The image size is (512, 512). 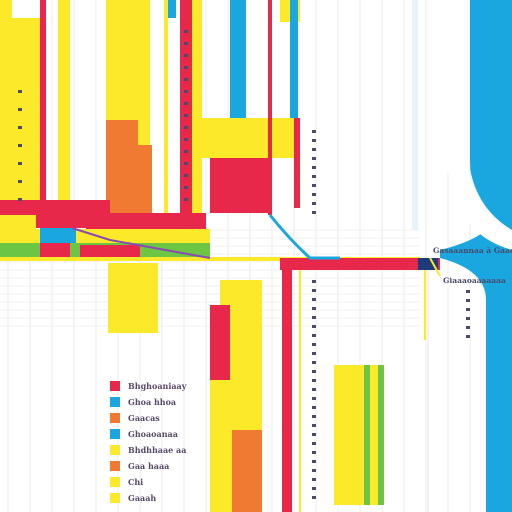 I want to click on orange-lower, so click(x=247, y=471).